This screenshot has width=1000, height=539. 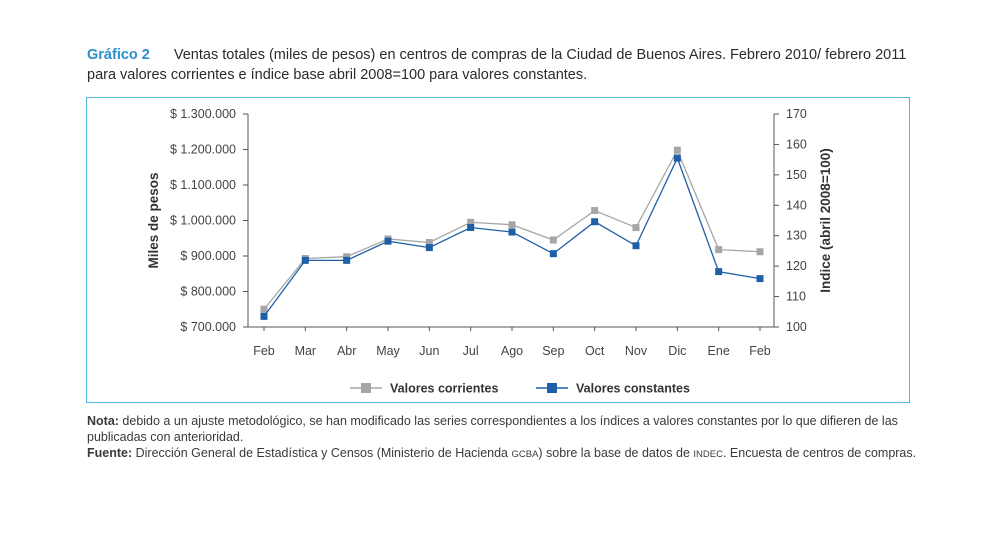 What do you see at coordinates (819, 453) in the screenshot?
I see `fuente-text-3: . Encuesta de centros de compras.` at bounding box center [819, 453].